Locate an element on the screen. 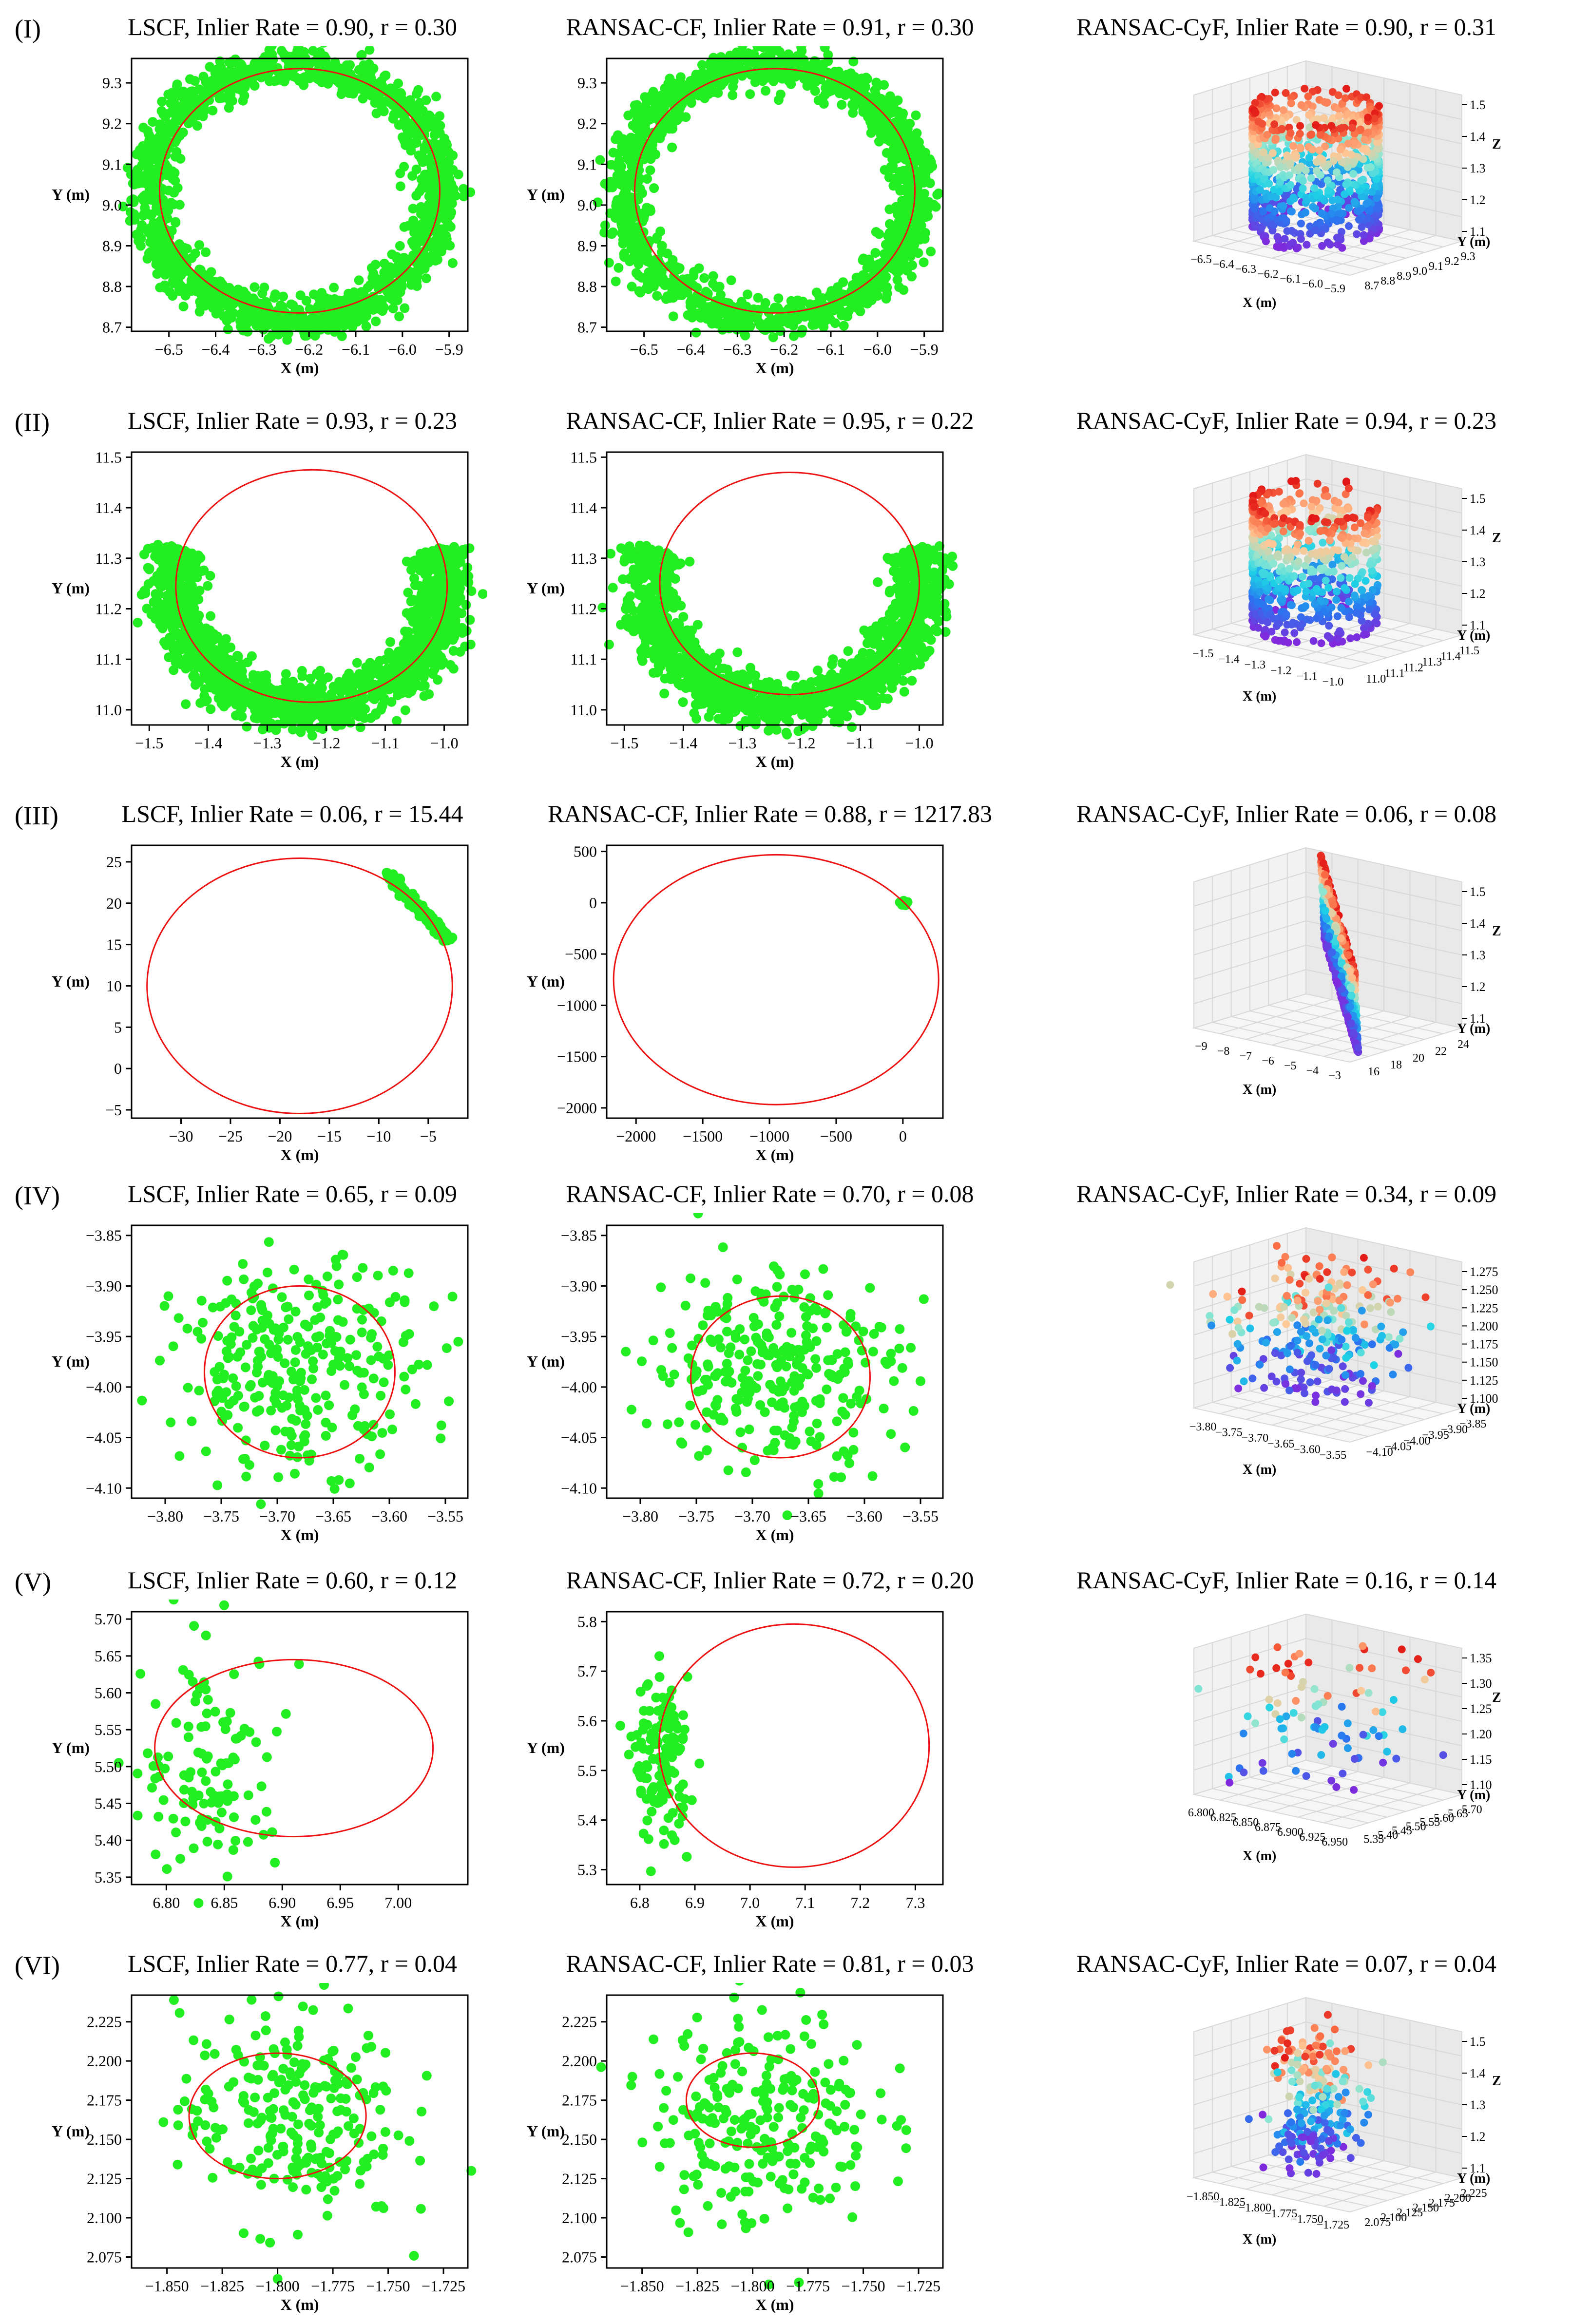 This screenshot has width=1572, height=2324. row-label: (II) is located at coordinates (32, 423).